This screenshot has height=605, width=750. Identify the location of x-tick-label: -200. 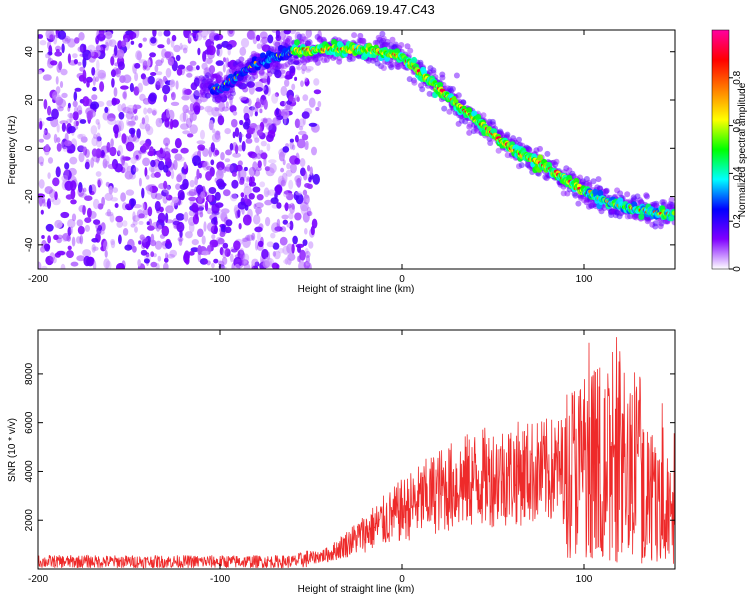
(38, 579).